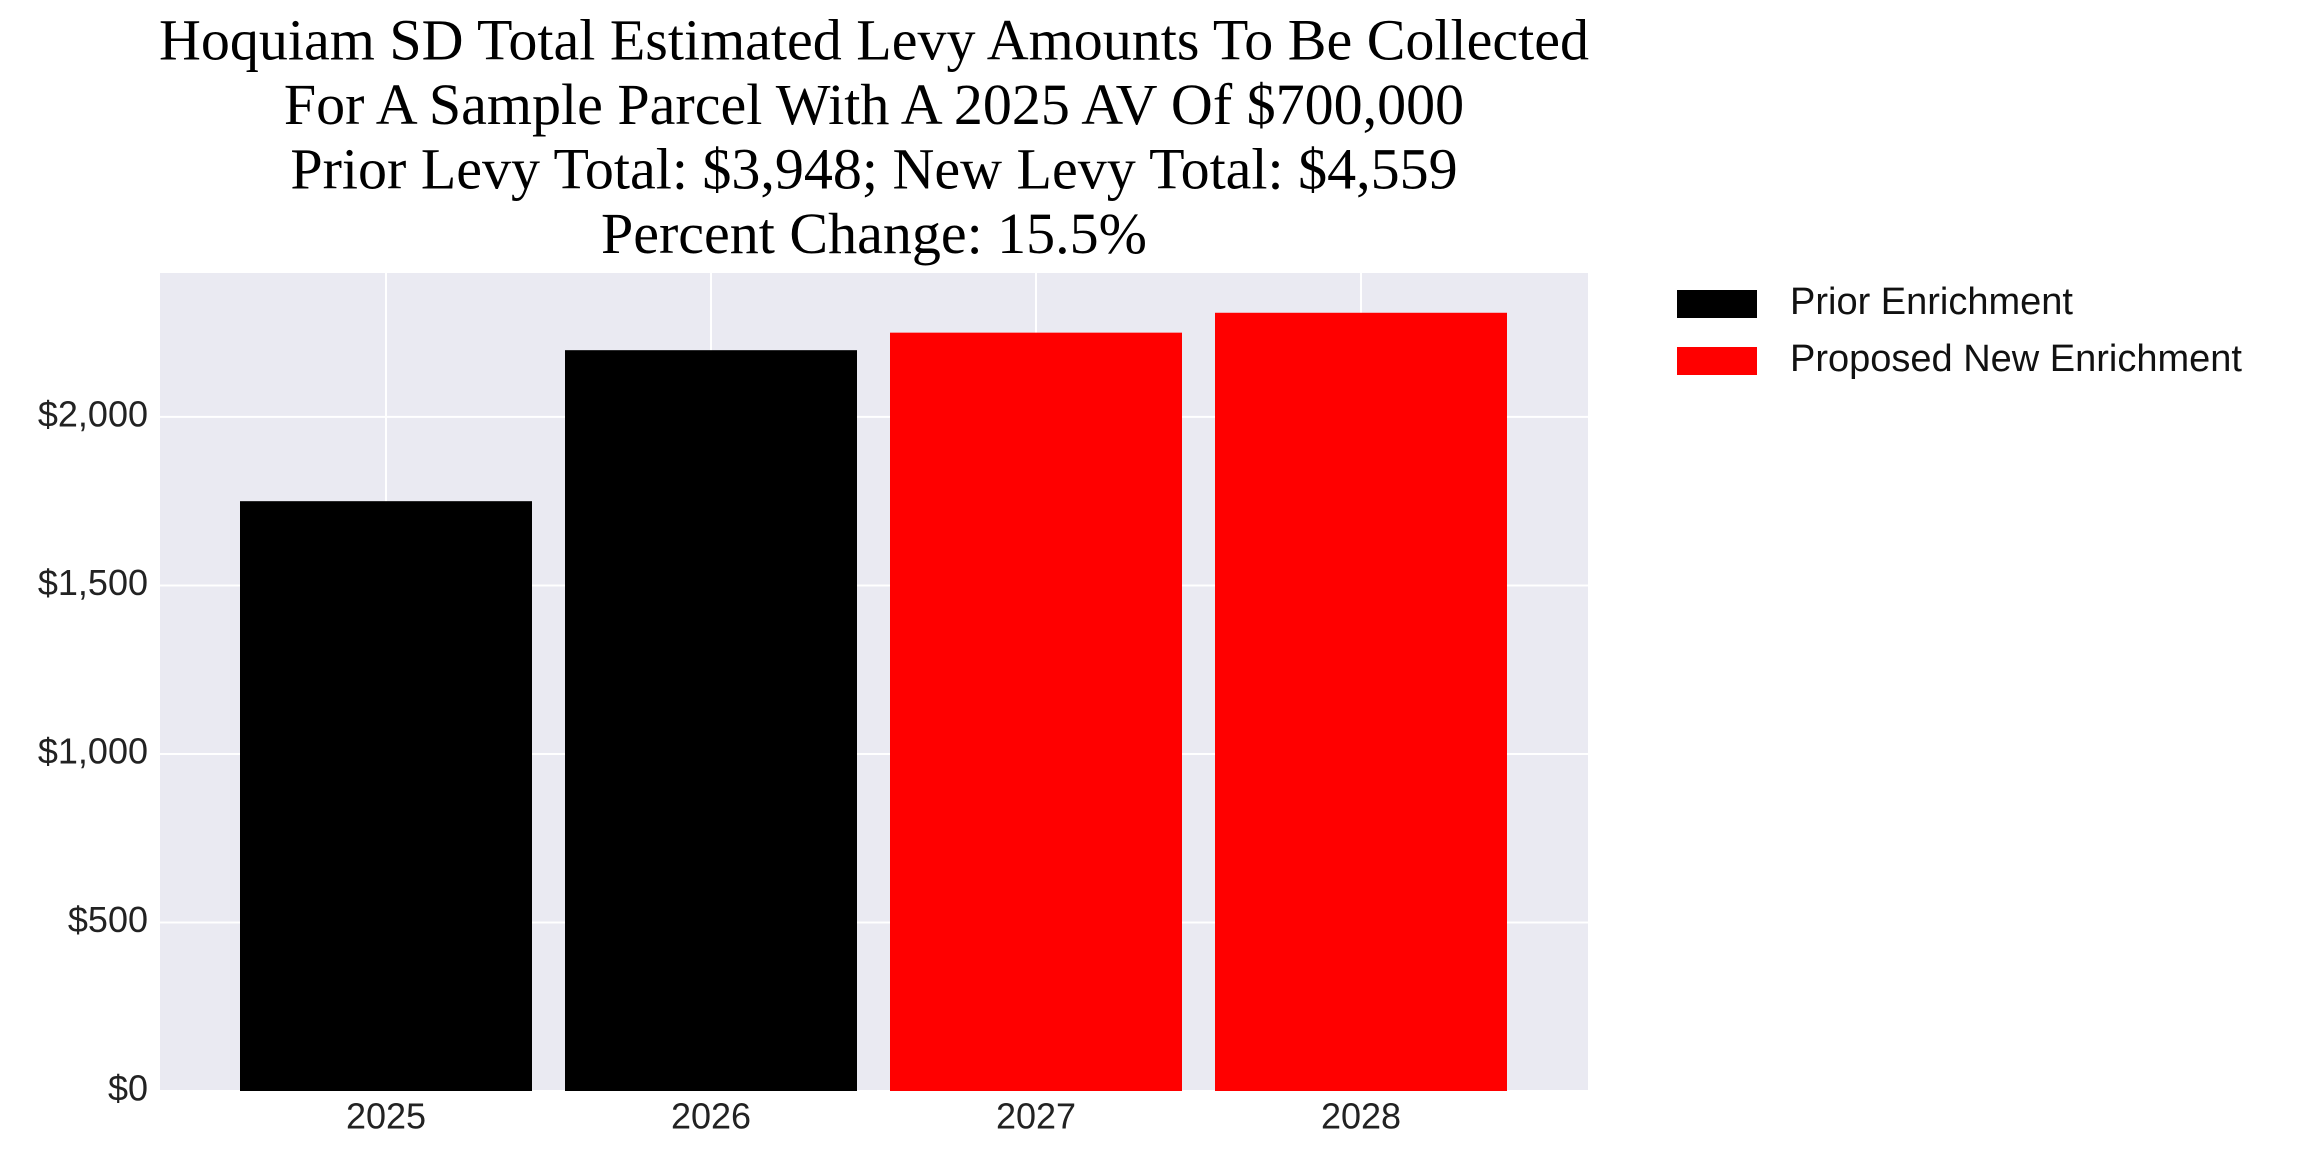 The width and height of the screenshot is (2304, 1152). What do you see at coordinates (386, 1116) in the screenshot?
I see `x-tick-label: 2025` at bounding box center [386, 1116].